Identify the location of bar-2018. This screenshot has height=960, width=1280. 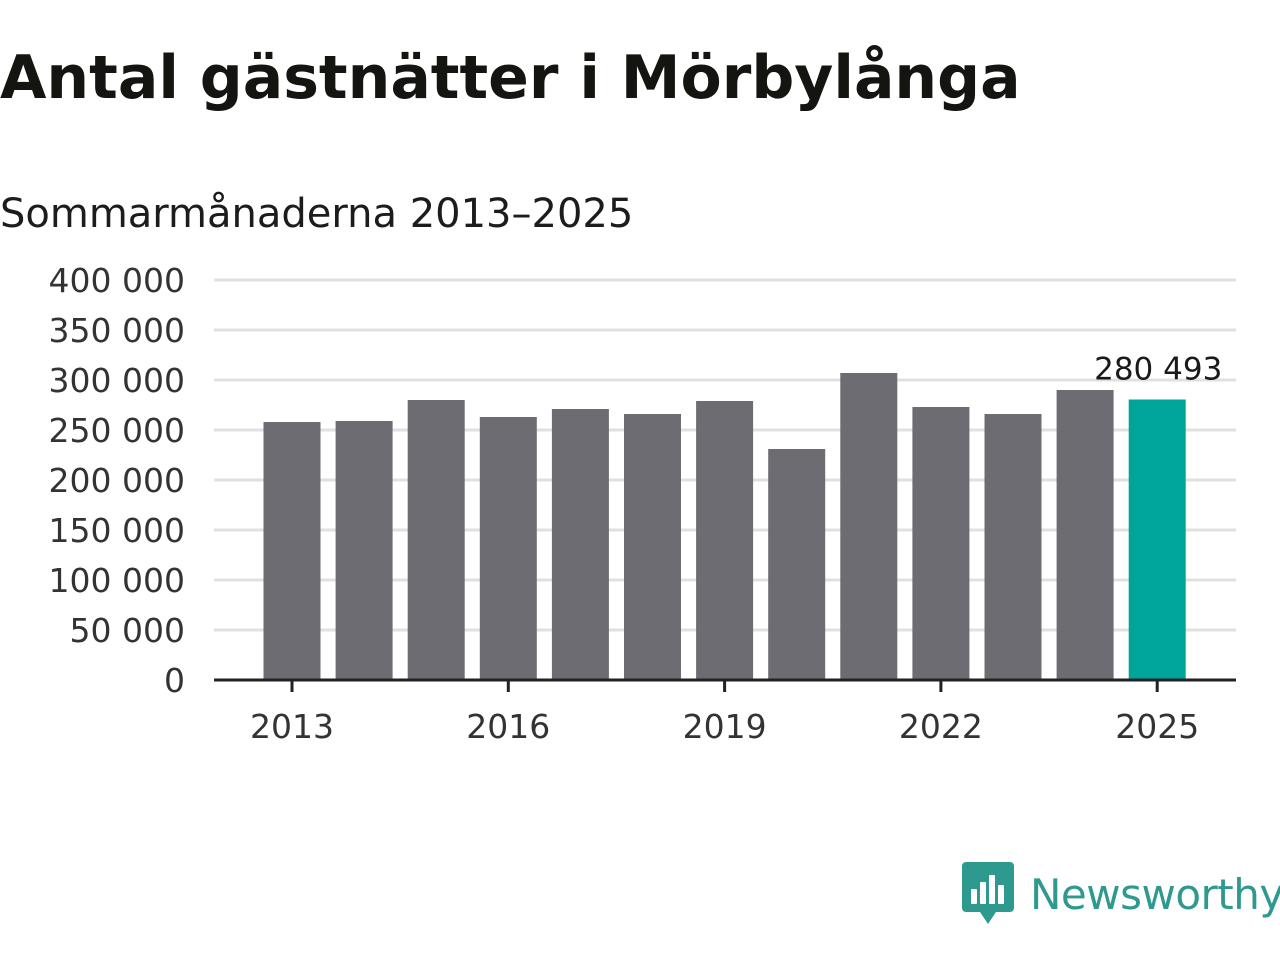
(652, 547).